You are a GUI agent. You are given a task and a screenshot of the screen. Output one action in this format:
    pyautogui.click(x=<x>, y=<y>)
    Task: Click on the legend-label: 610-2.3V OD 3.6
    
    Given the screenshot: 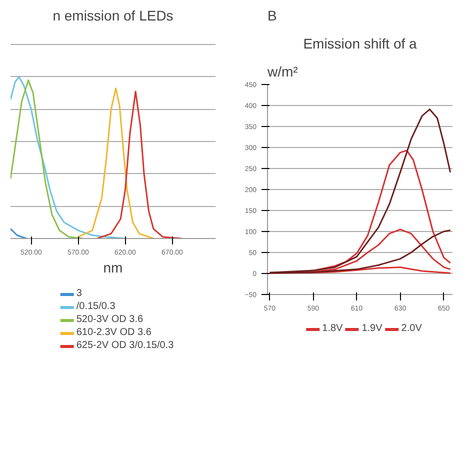 What is the action you would take?
    pyautogui.click(x=114, y=332)
    